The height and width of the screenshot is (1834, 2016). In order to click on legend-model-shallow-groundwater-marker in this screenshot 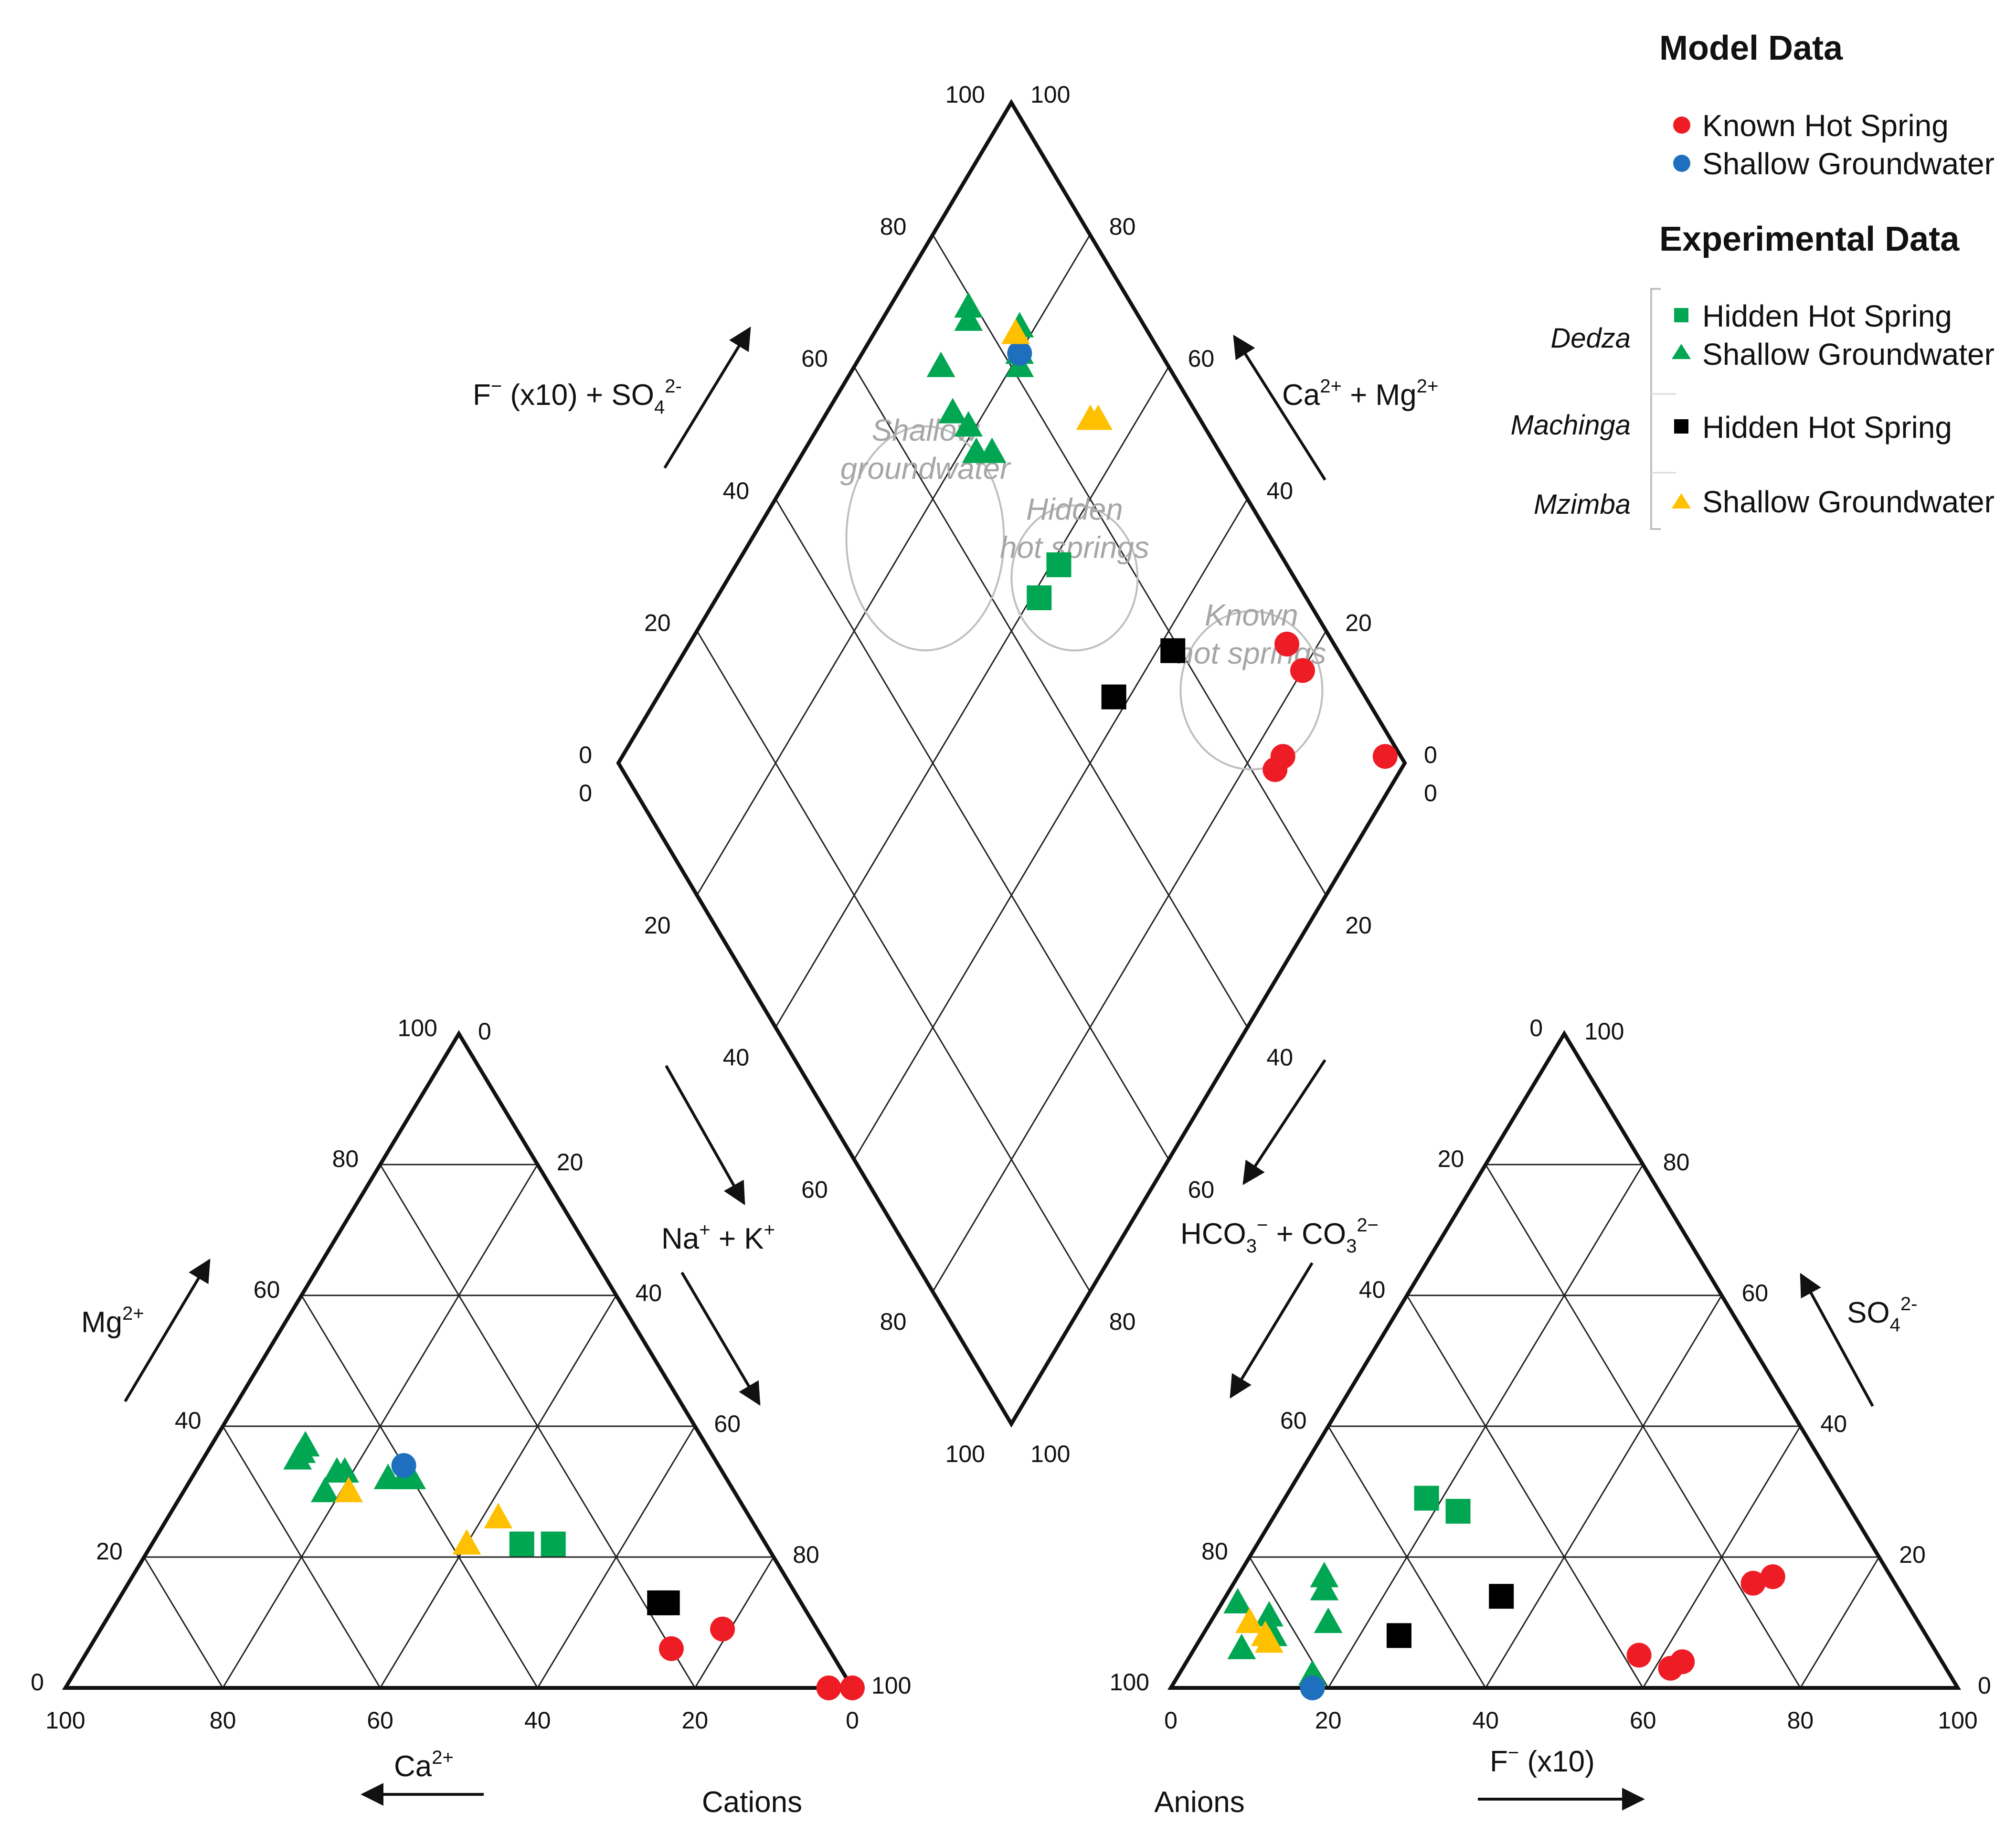, I will do `click(1681, 163)`.